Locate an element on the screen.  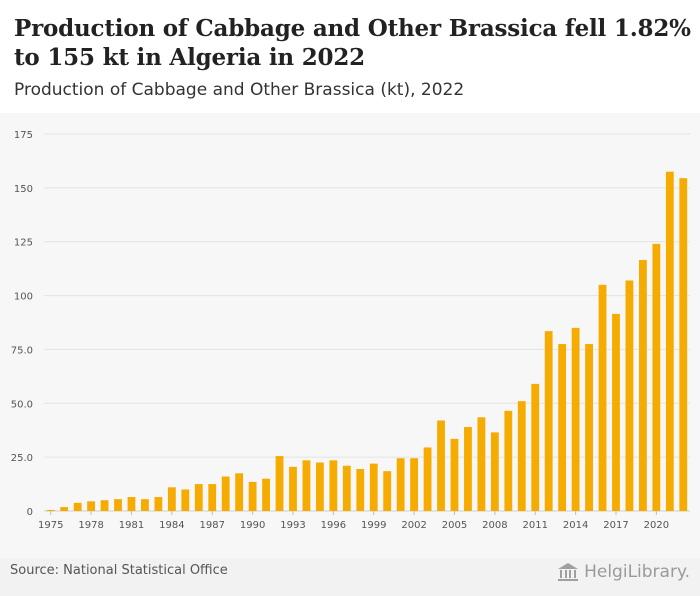
x-tick-label: 2017 is located at coordinates (615, 525).